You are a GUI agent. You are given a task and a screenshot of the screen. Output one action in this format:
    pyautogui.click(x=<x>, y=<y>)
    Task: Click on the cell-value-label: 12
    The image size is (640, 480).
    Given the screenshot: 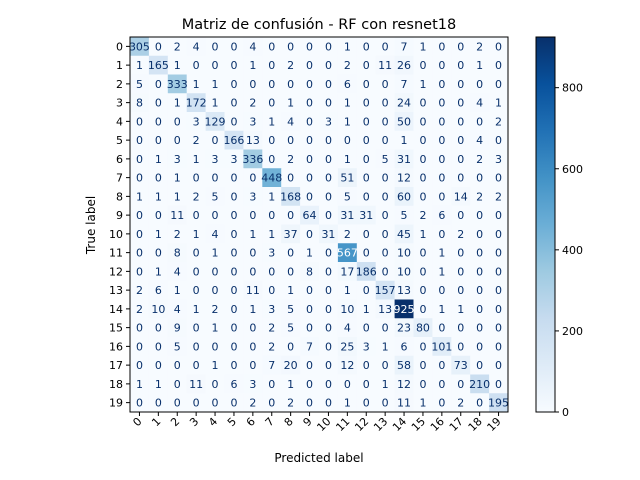 What is the action you would take?
    pyautogui.click(x=404, y=384)
    